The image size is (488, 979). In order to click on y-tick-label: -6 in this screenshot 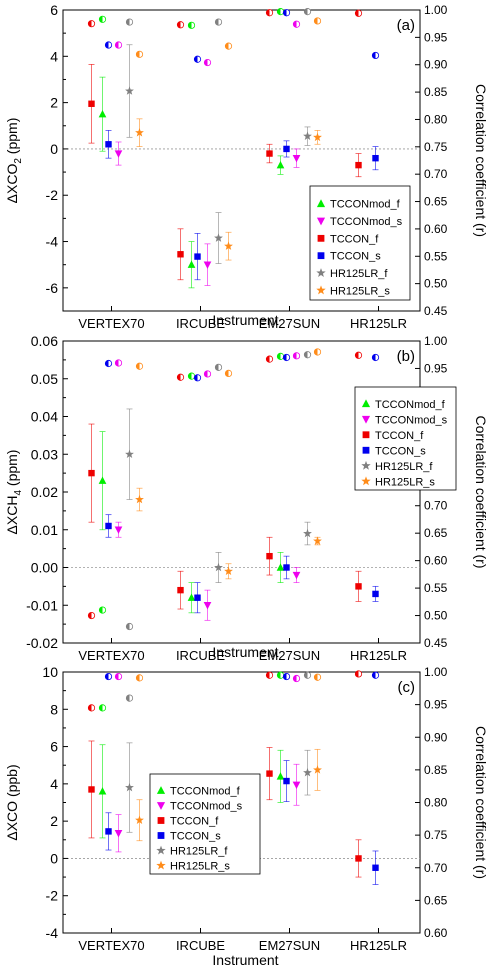, I will do `click(52, 288)`.